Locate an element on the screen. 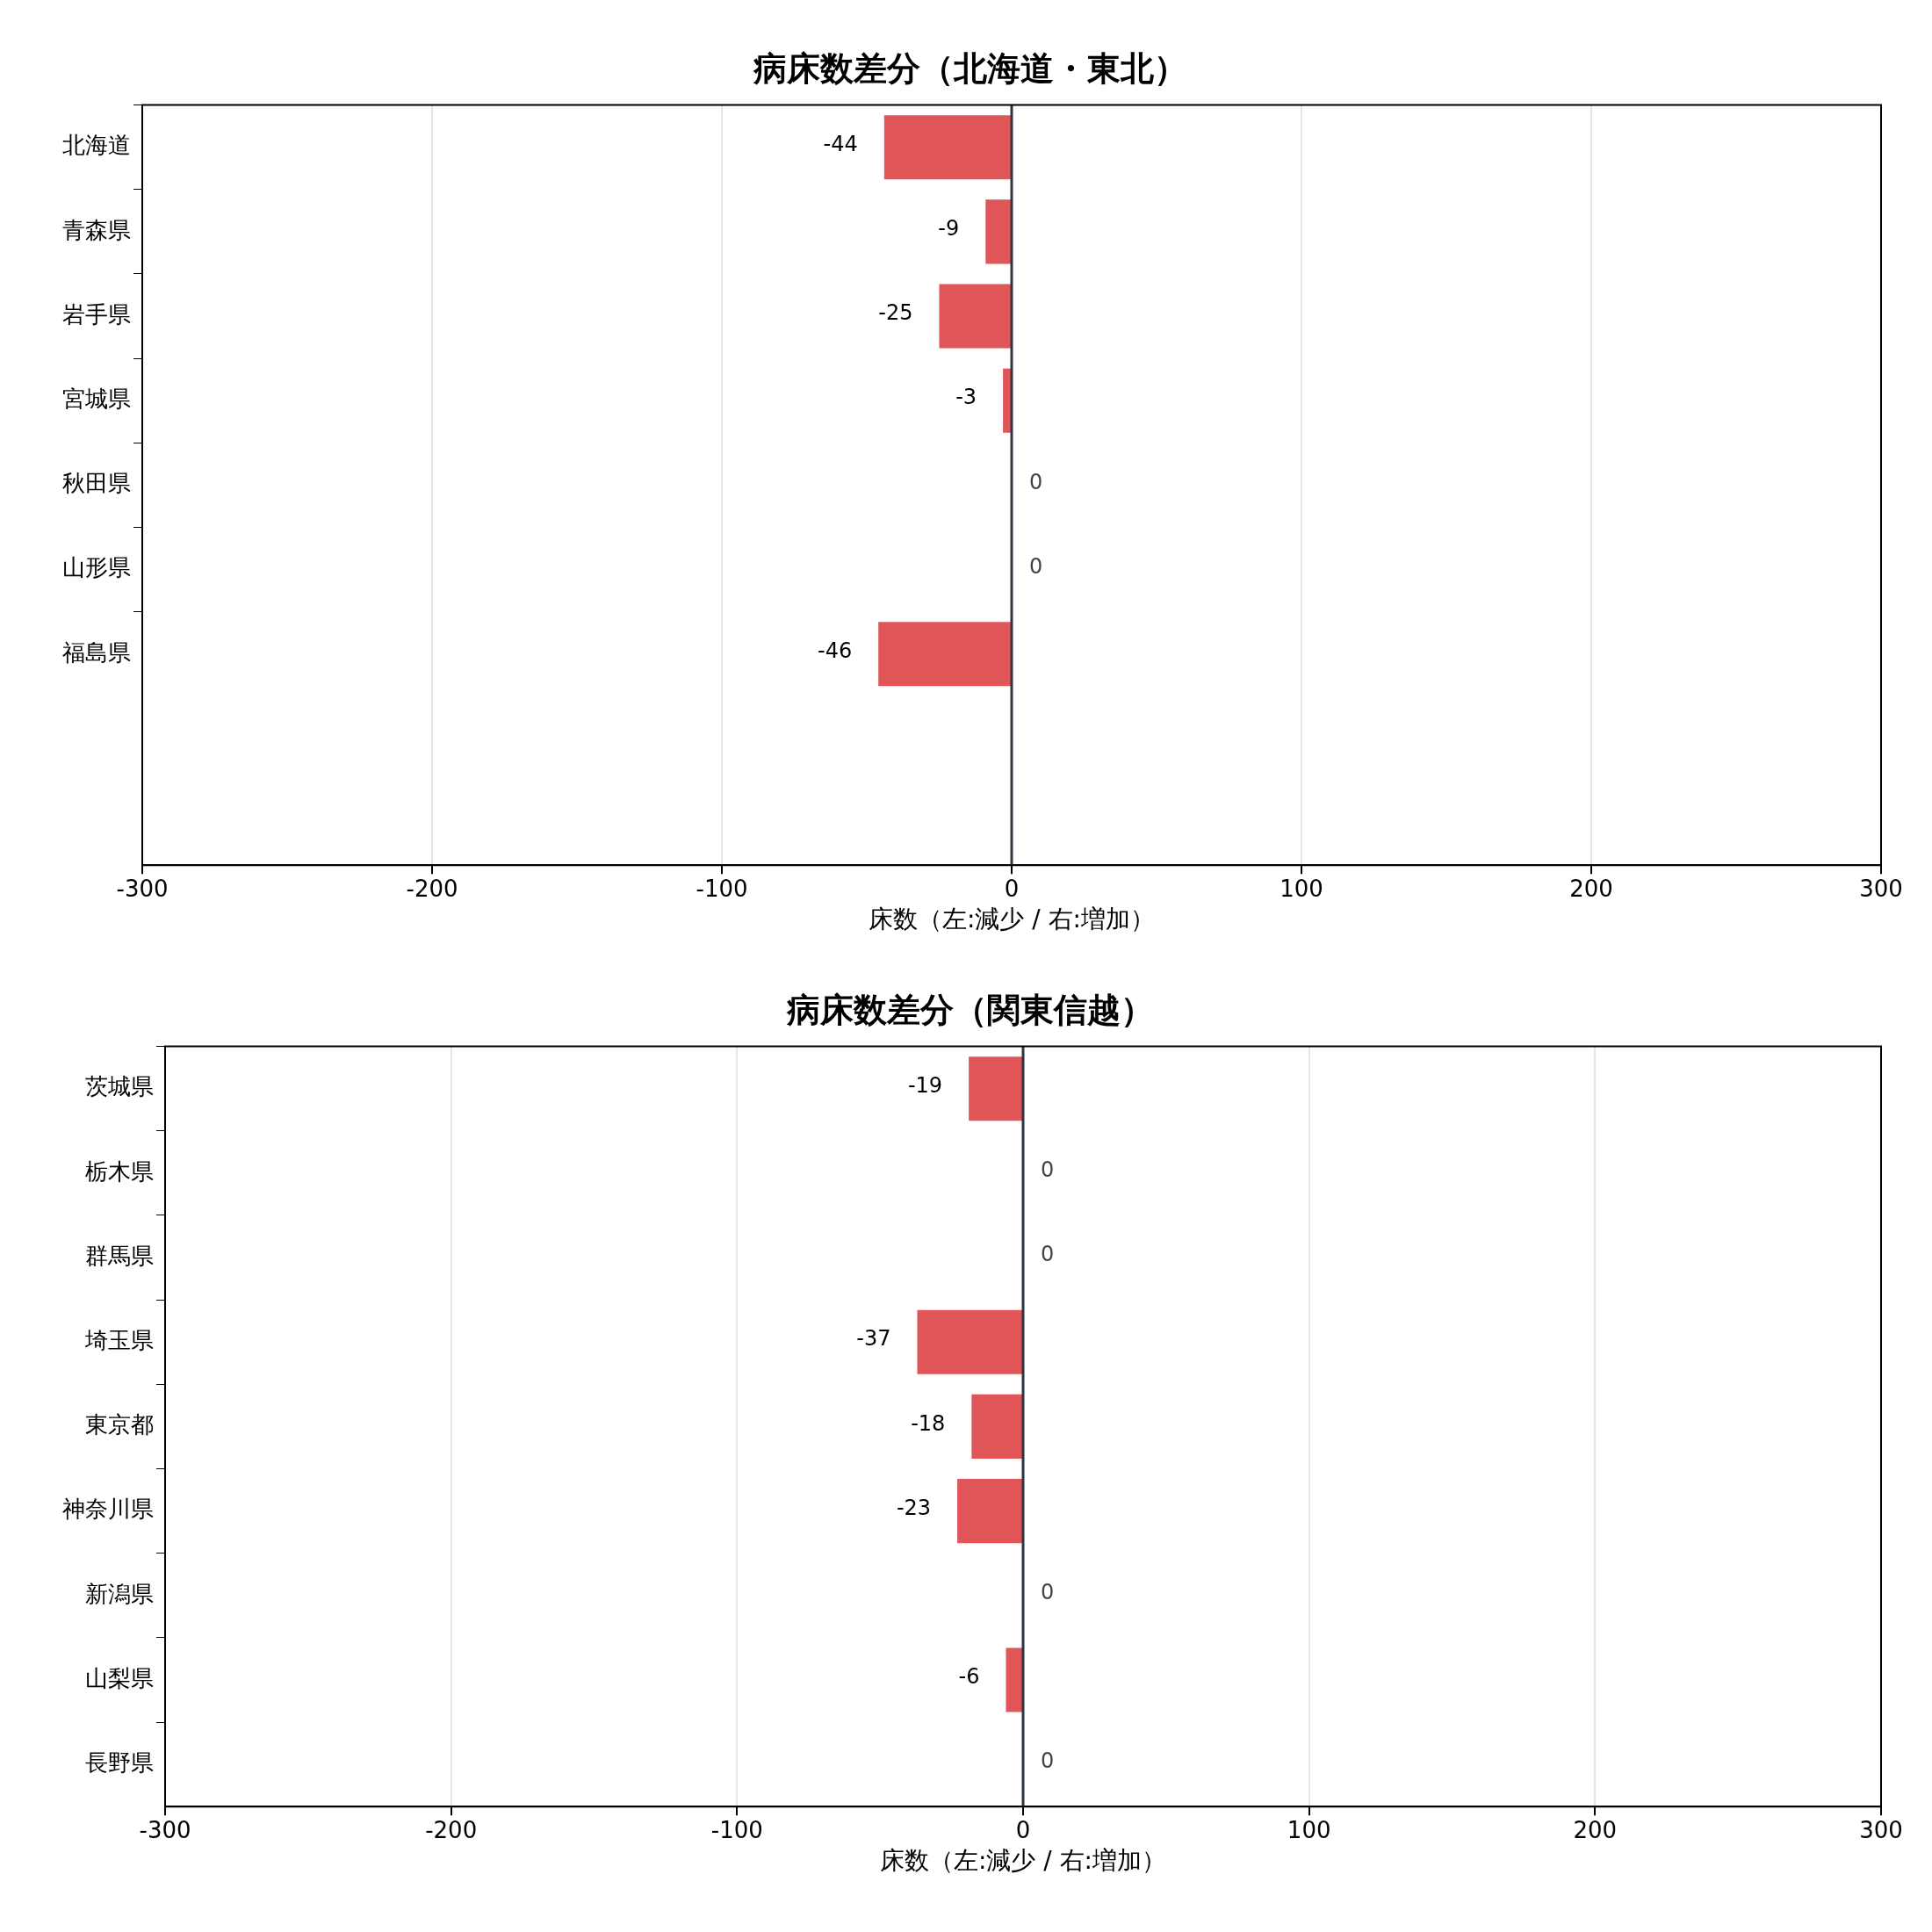  y-tick-label: 宮城県 is located at coordinates (96, 398).